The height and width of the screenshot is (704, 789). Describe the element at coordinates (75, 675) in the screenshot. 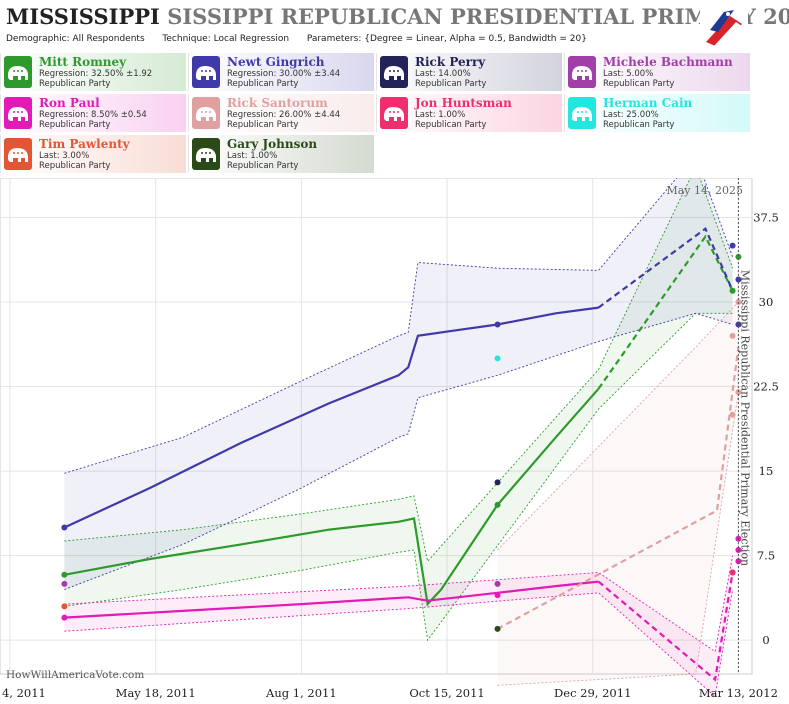

I see `watermark: HowWillAmericaVote.com` at that location.